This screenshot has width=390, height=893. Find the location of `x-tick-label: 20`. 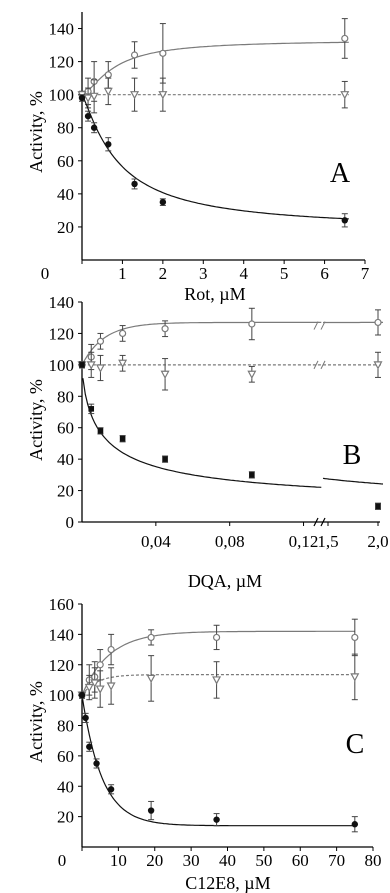

x-tick-label: 20 is located at coordinates (154, 860).